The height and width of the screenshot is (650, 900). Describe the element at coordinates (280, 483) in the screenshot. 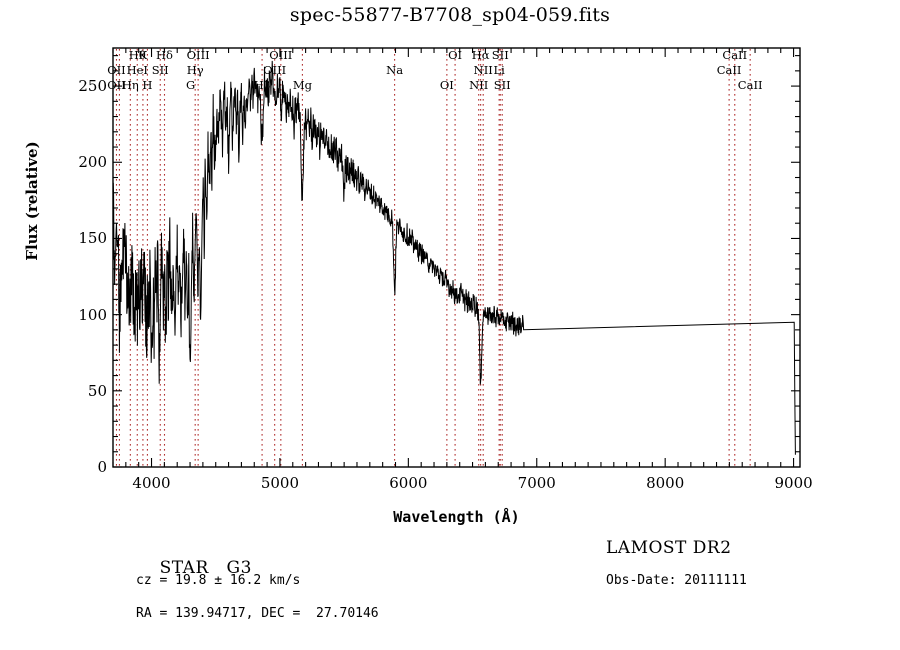

I see `x-tick-label: 5000` at that location.